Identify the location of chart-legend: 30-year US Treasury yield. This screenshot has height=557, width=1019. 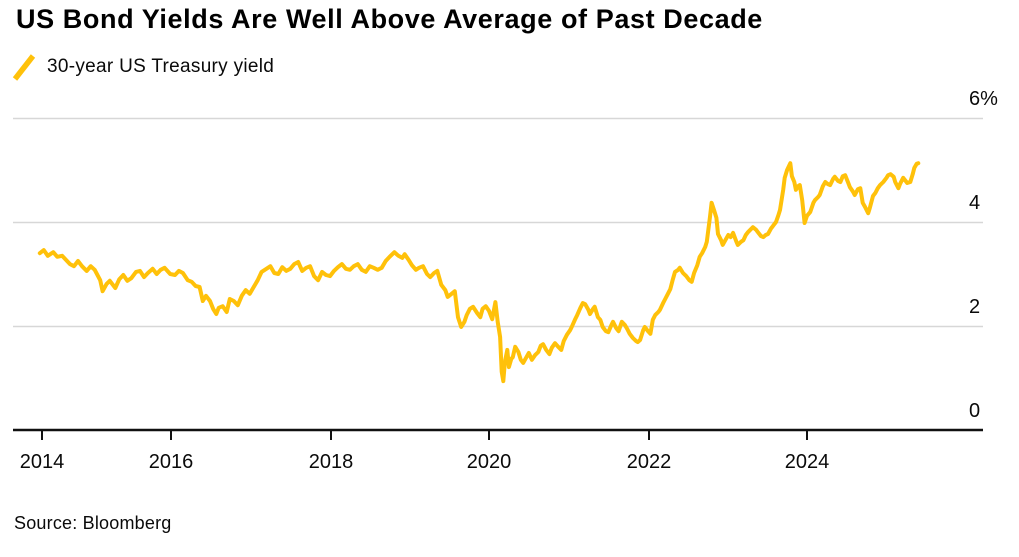
(143, 67).